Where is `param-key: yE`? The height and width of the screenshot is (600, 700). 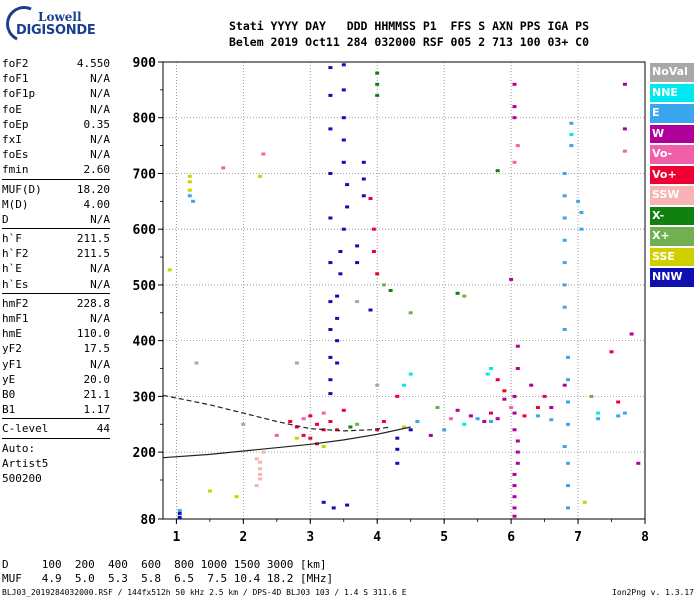 param-key: yE is located at coordinates (9, 379).